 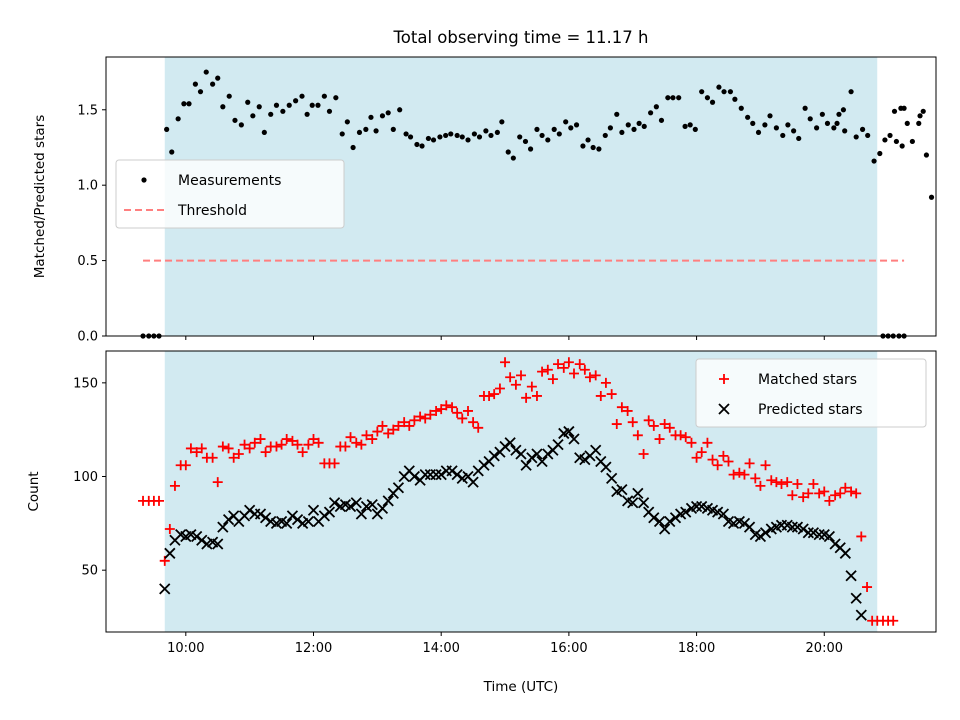 What do you see at coordinates (229, 181) in the screenshot?
I see `legend-label: Measurements` at bounding box center [229, 181].